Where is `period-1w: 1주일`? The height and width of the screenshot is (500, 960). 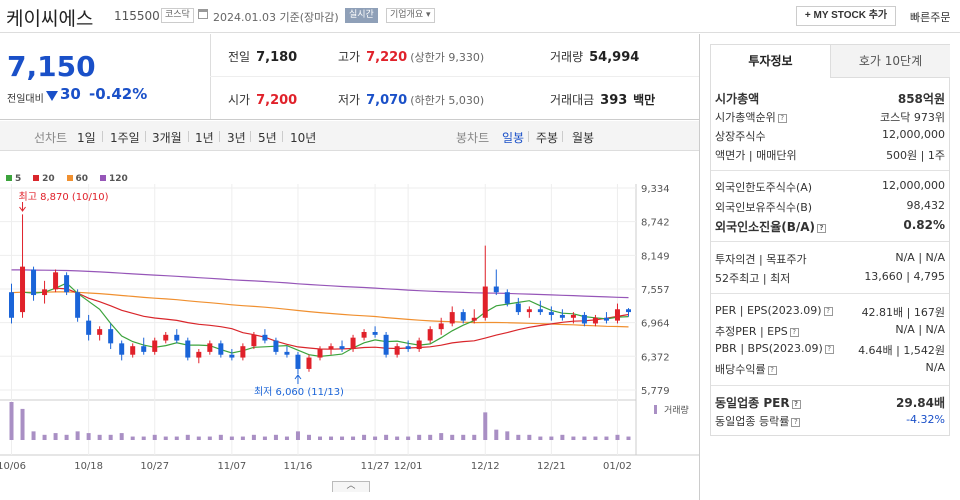 period-1w: 1주일 is located at coordinates (125, 138).